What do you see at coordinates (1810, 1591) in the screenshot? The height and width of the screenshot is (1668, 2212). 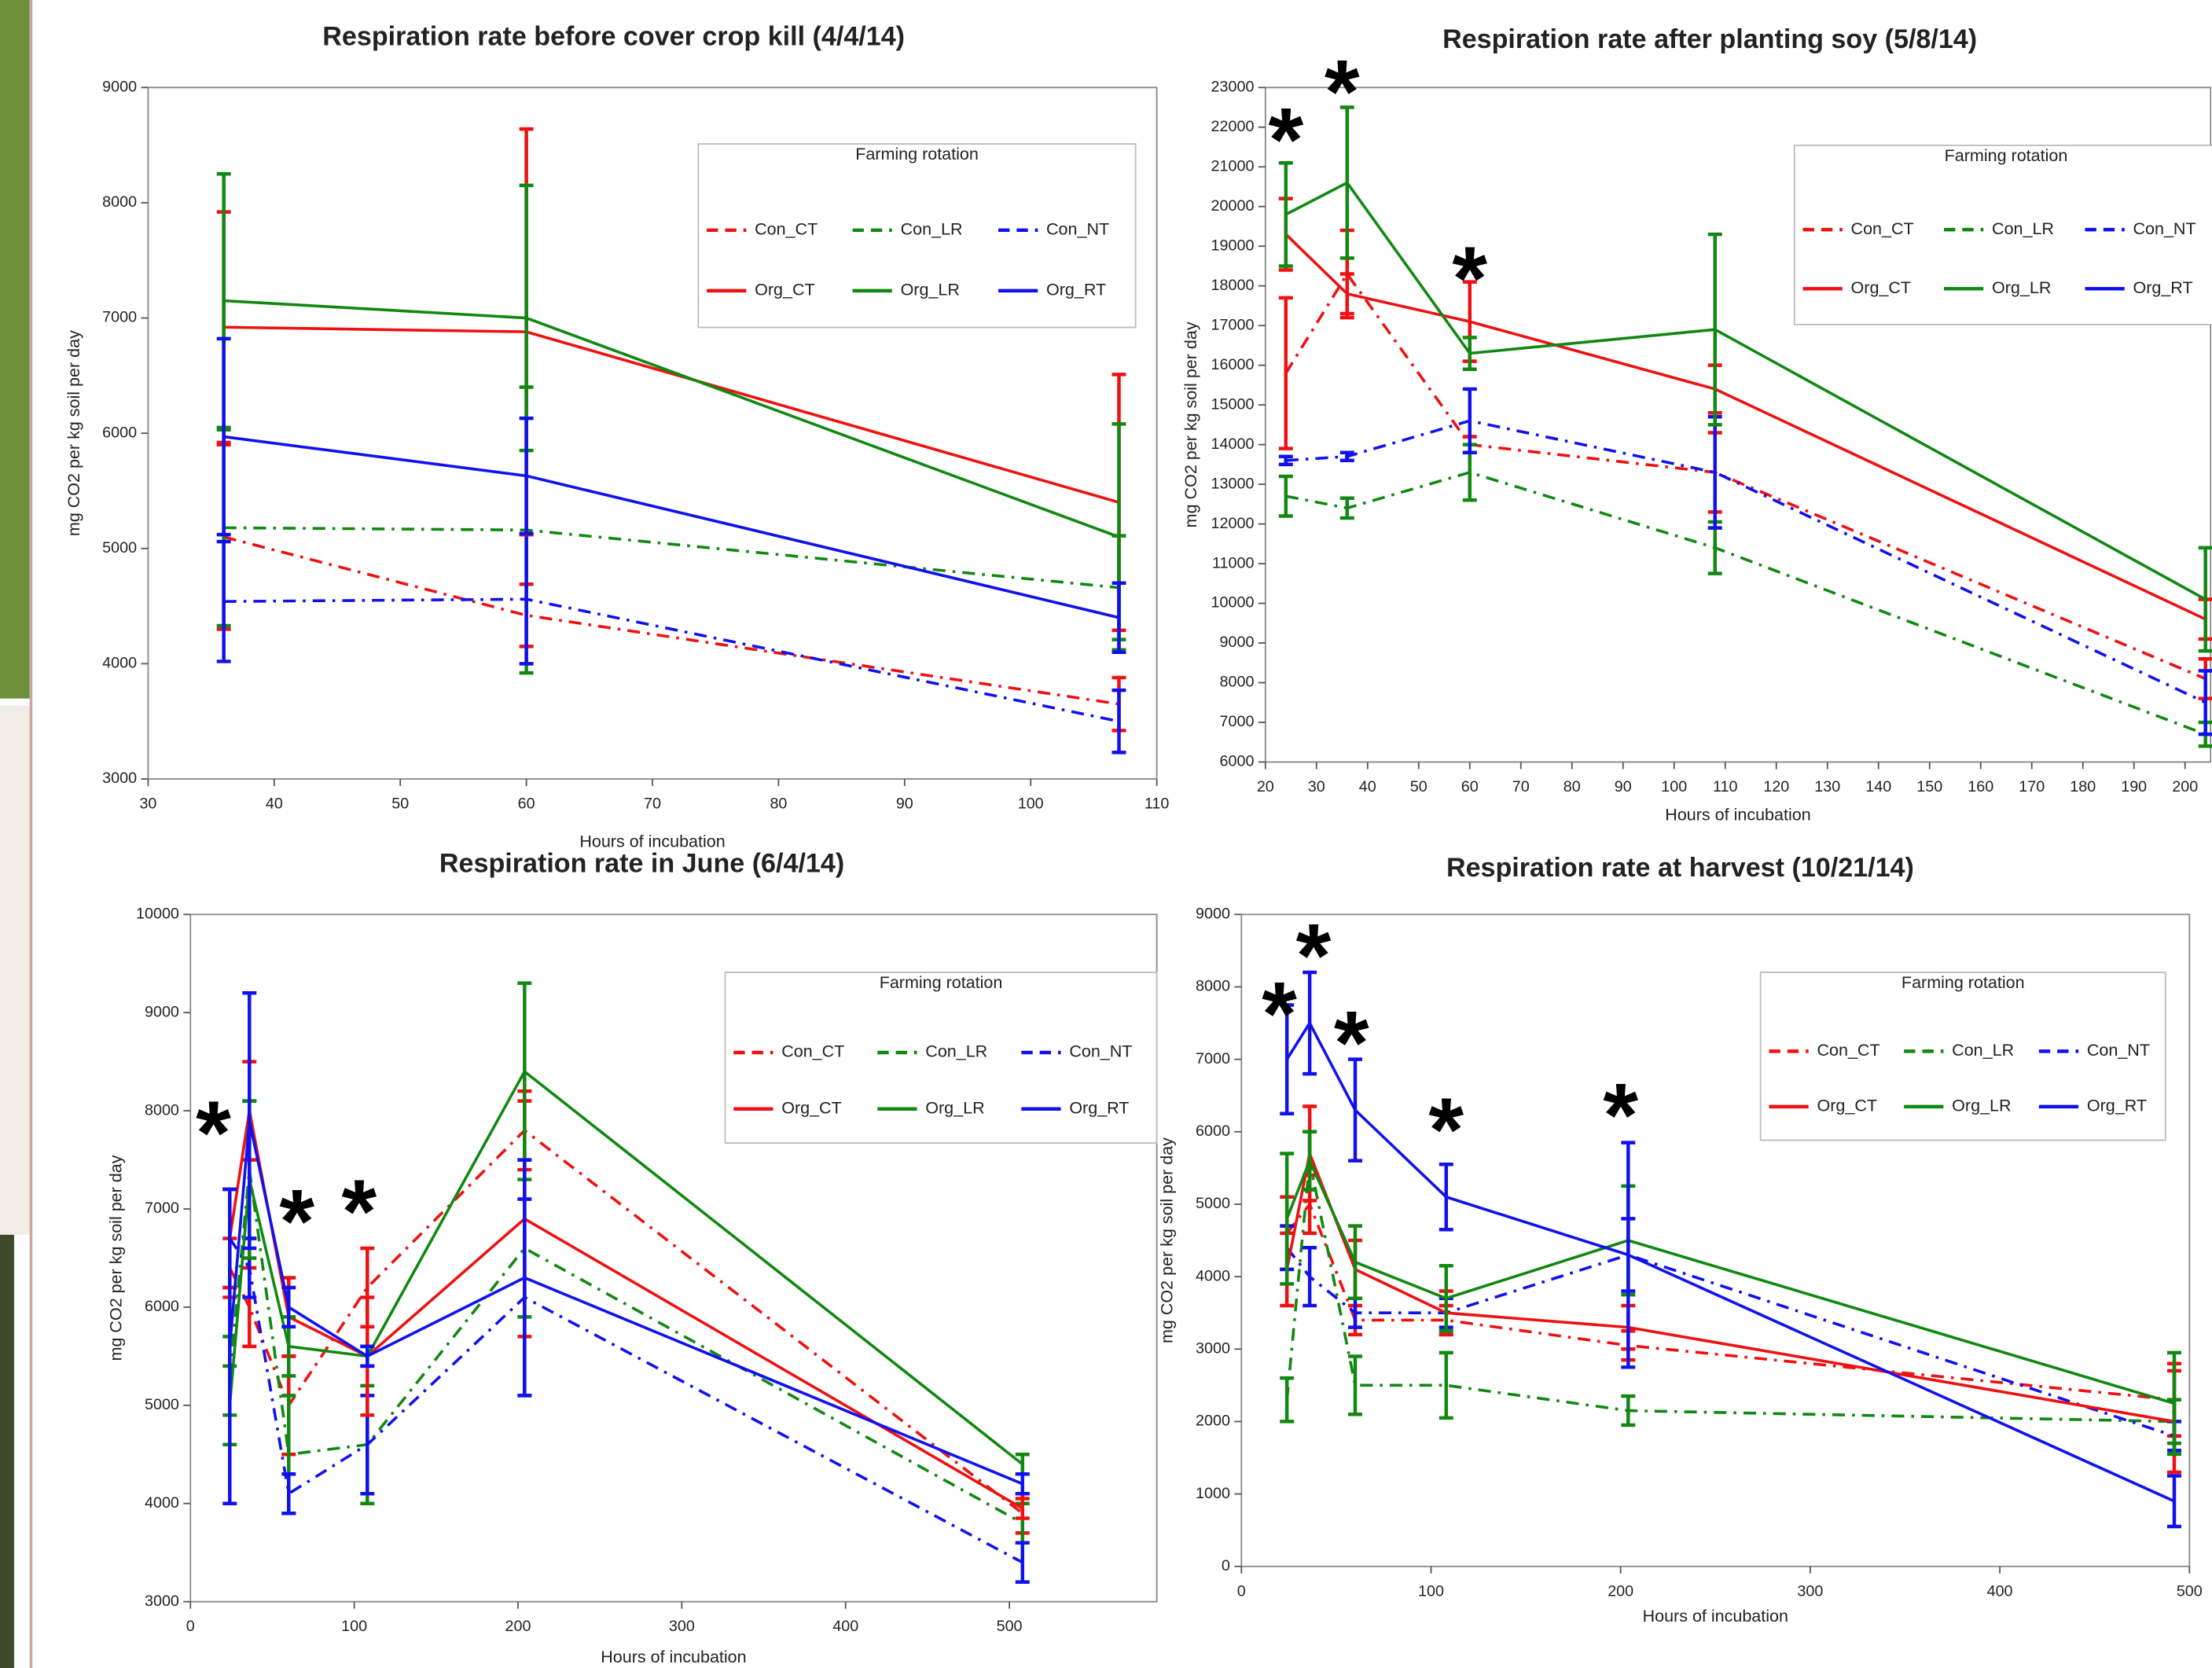 I see `x-tick-label: 300` at bounding box center [1810, 1591].